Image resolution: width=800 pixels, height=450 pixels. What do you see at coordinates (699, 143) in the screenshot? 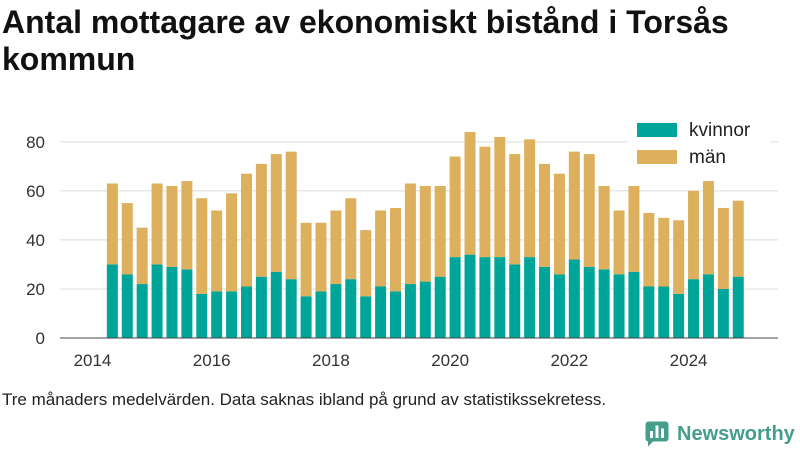
I see `legend: kvinnor män` at bounding box center [699, 143].